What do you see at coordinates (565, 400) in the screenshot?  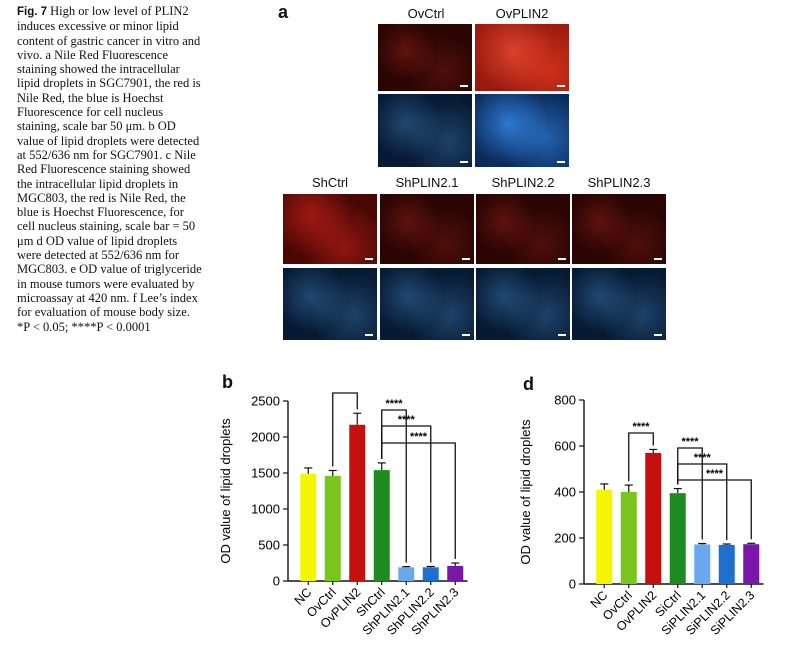 I see `y-tick-label: 800` at bounding box center [565, 400].